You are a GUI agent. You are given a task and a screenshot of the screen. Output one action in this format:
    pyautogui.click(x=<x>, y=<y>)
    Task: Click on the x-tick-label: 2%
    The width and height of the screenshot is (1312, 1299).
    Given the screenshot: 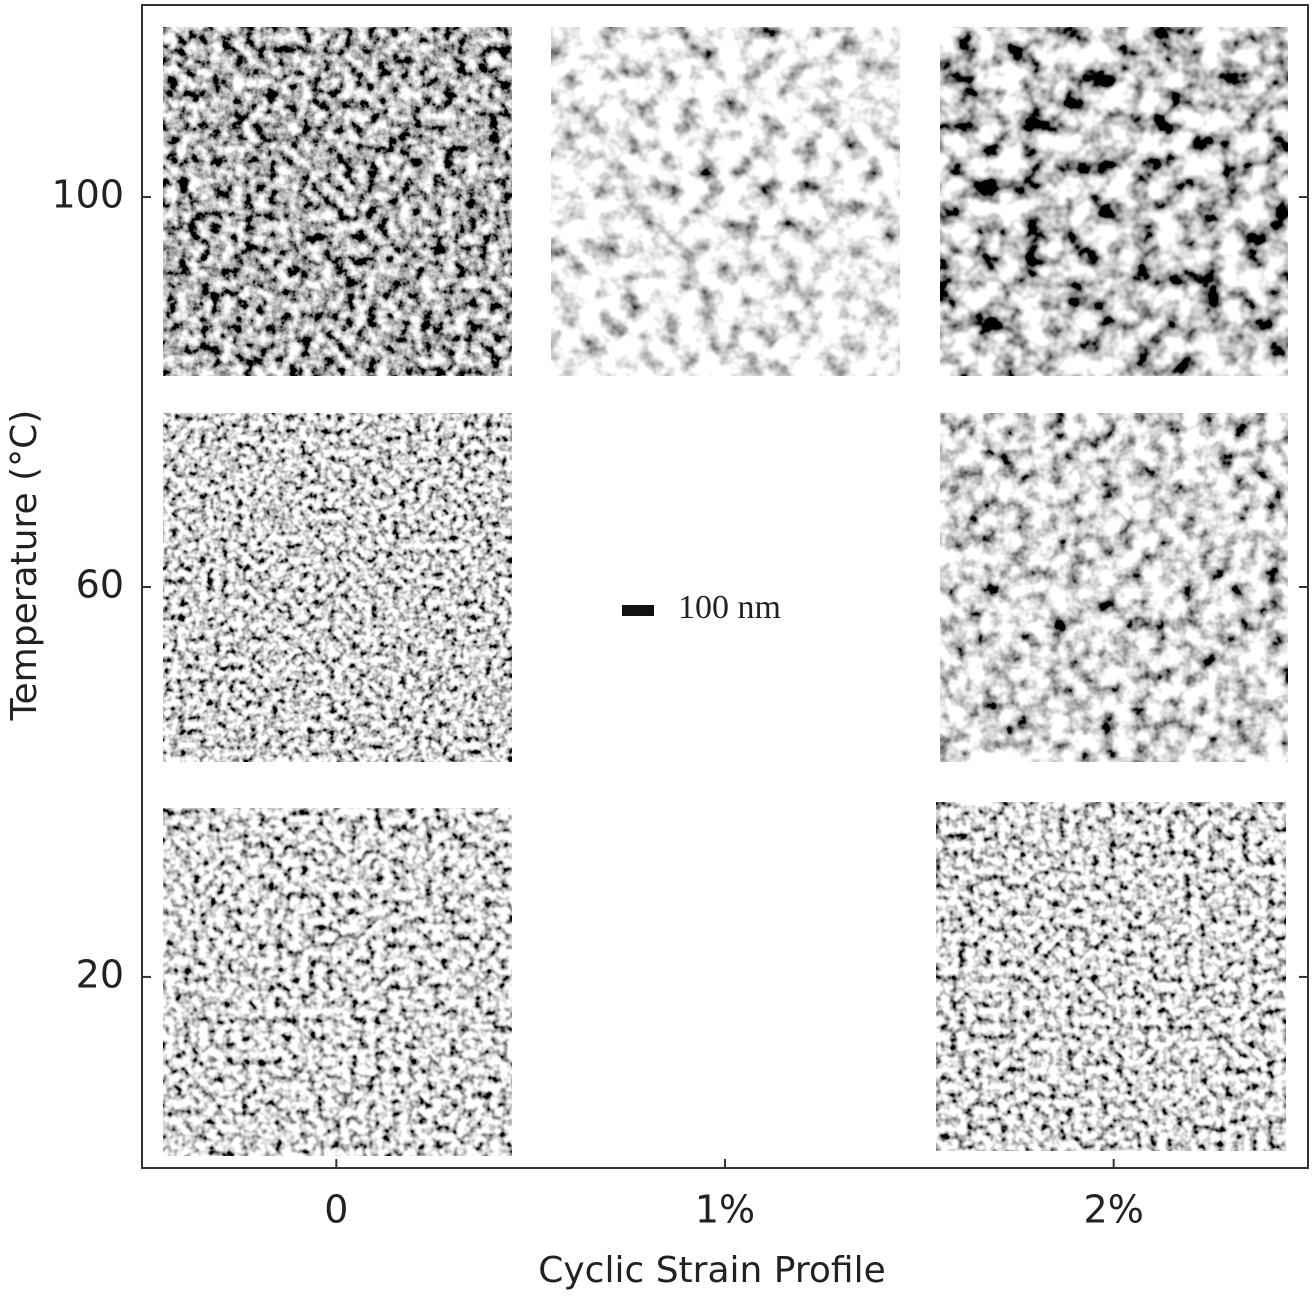 What is the action you would take?
    pyautogui.click(x=1114, y=1210)
    